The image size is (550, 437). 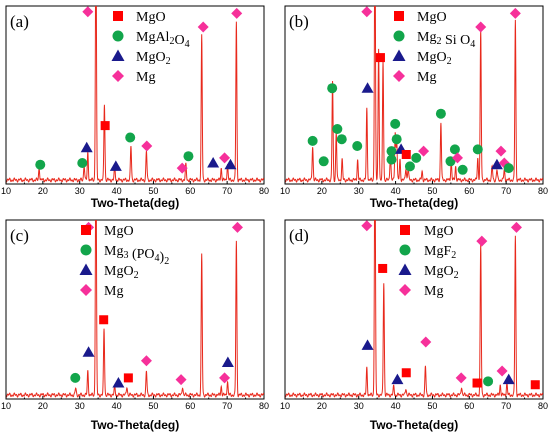 I want to click on legend: MgO MgF2 MgO2 Mg, so click(x=428, y=261).